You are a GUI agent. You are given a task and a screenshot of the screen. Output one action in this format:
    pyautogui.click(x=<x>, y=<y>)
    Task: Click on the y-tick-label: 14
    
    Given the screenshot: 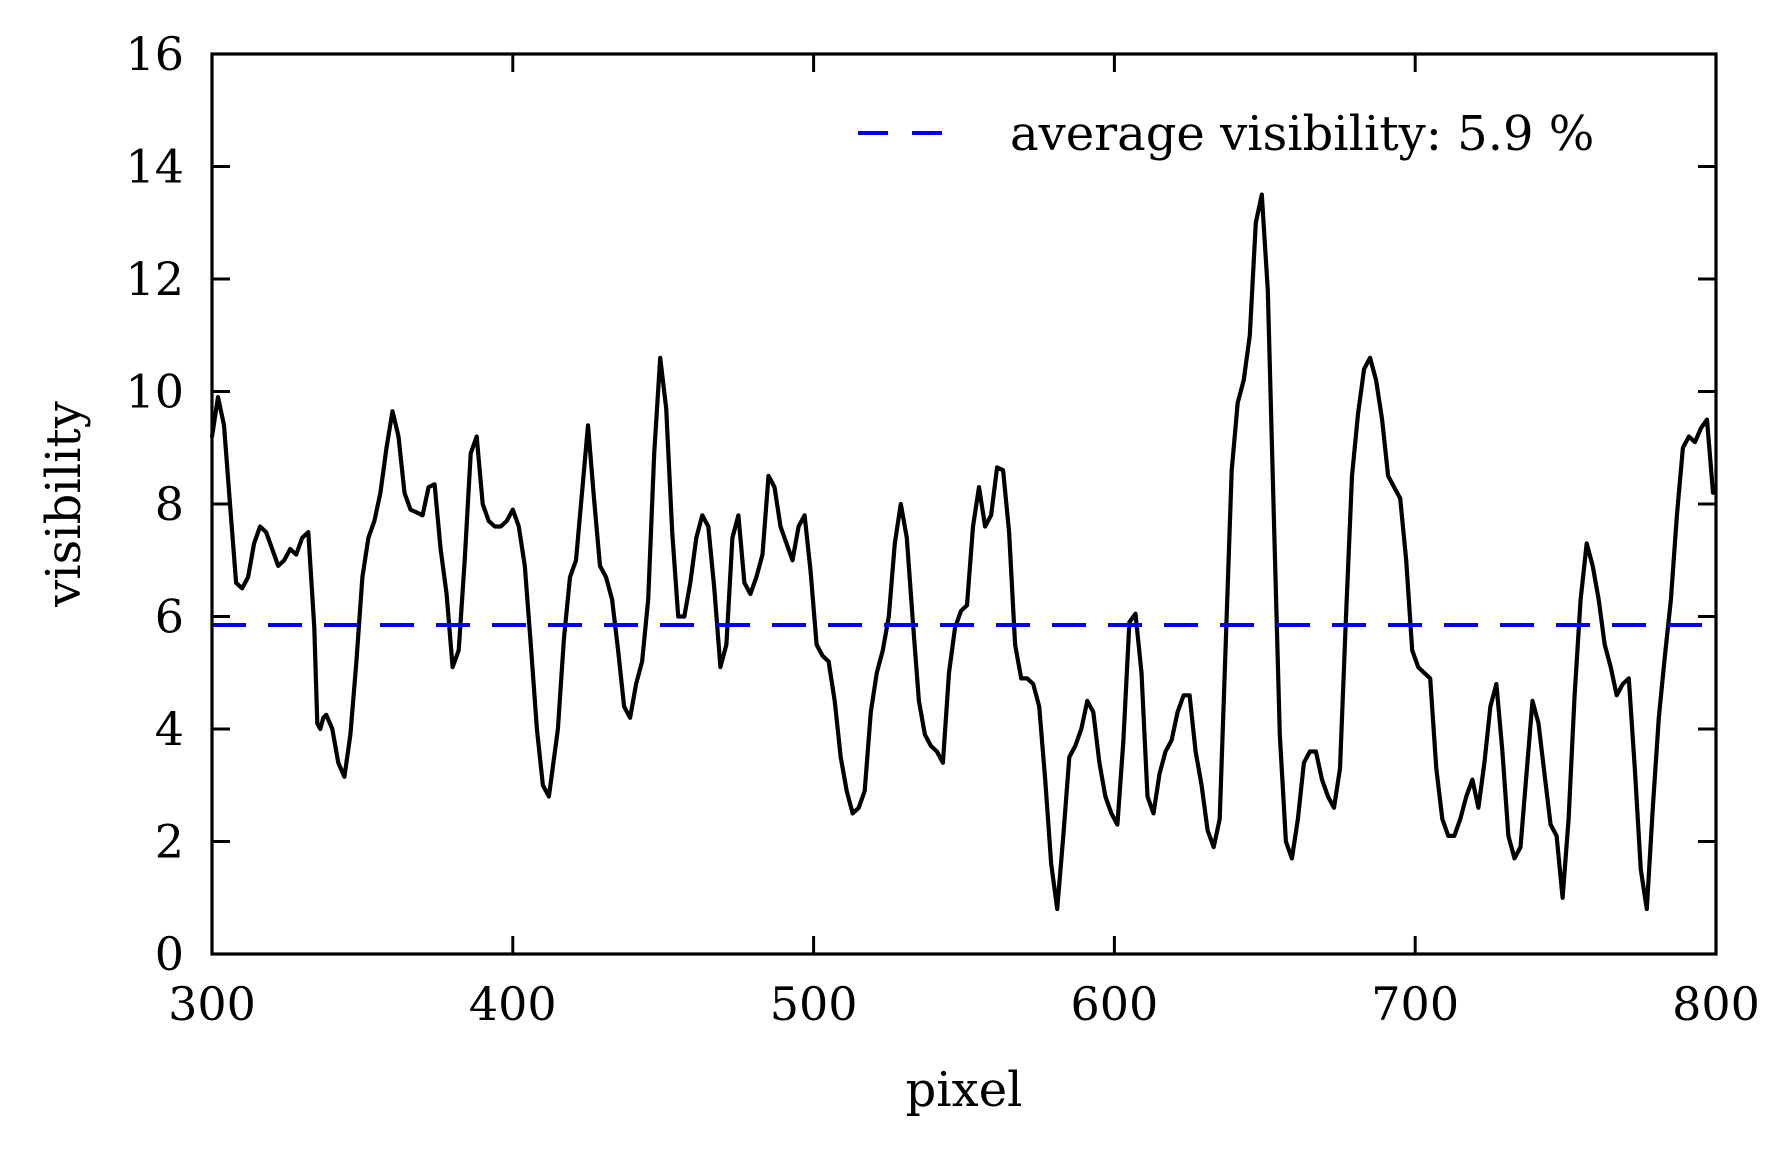 What is the action you would take?
    pyautogui.click(x=154, y=167)
    